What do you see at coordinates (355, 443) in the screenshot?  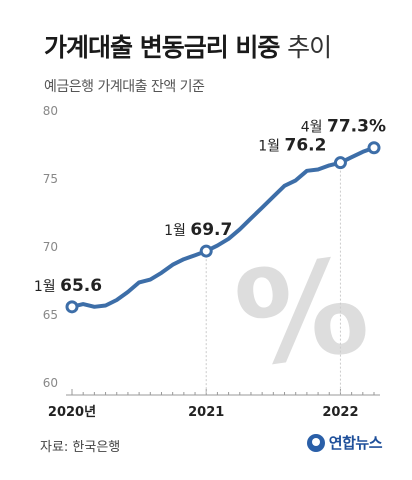 I see `logo-text: 연합뉴스` at bounding box center [355, 443].